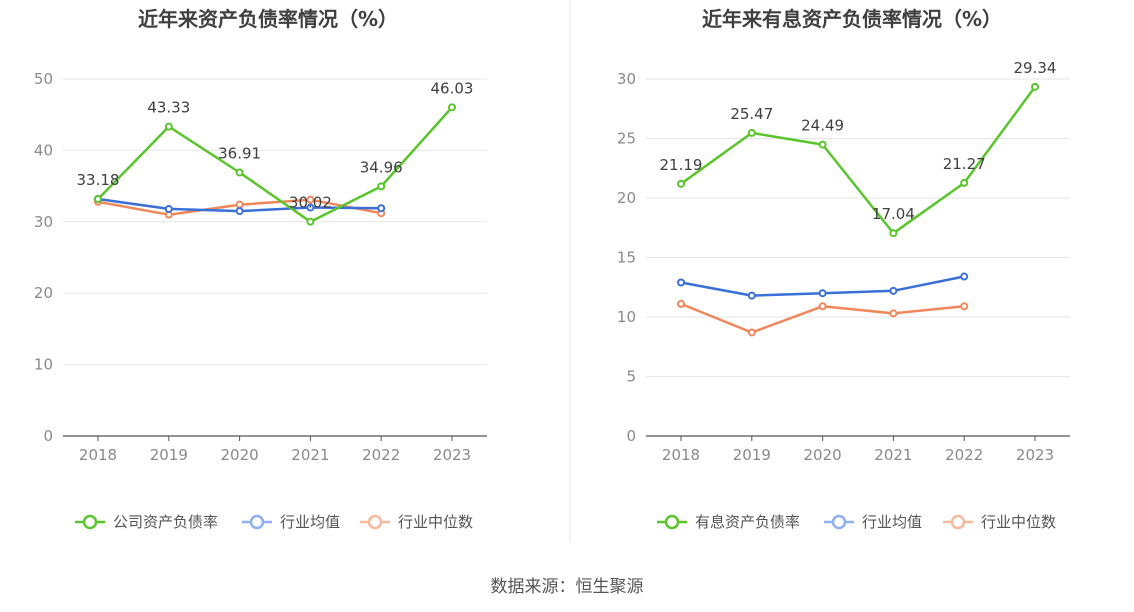 The width and height of the screenshot is (1134, 612). What do you see at coordinates (964, 164) in the screenshot?
I see `data-label: 21.27` at bounding box center [964, 164].